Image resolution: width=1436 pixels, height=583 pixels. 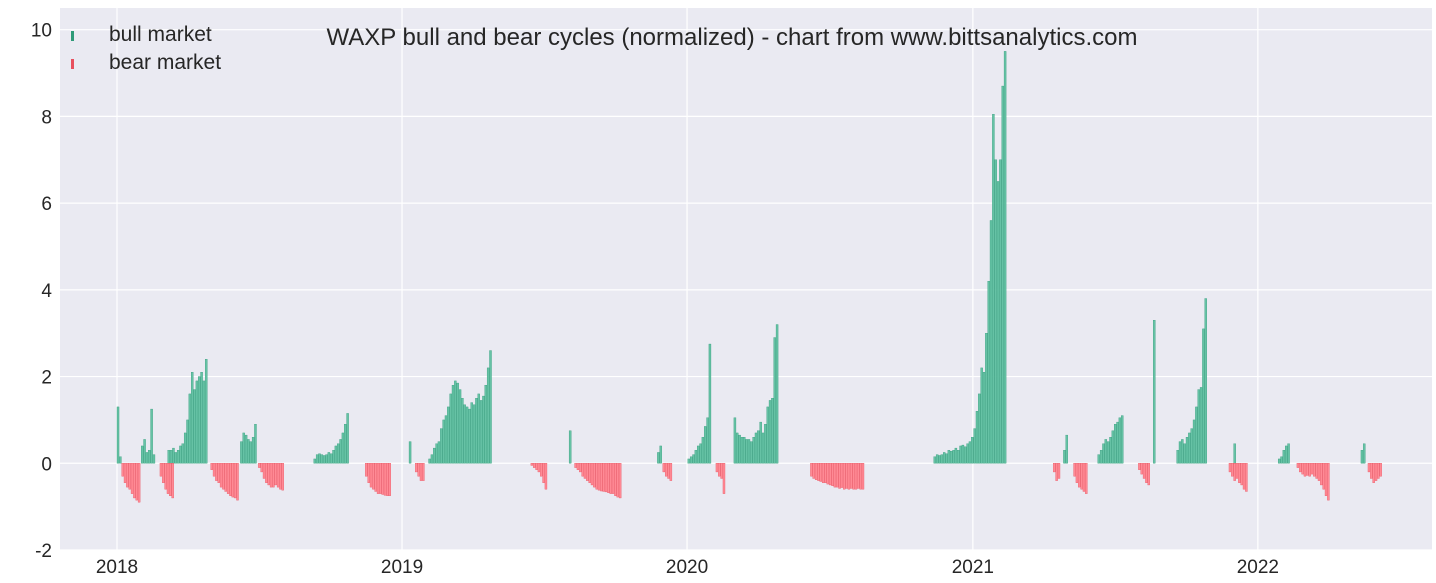 What do you see at coordinates (46, 204) in the screenshot?
I see `y-tick-label: 6` at bounding box center [46, 204].